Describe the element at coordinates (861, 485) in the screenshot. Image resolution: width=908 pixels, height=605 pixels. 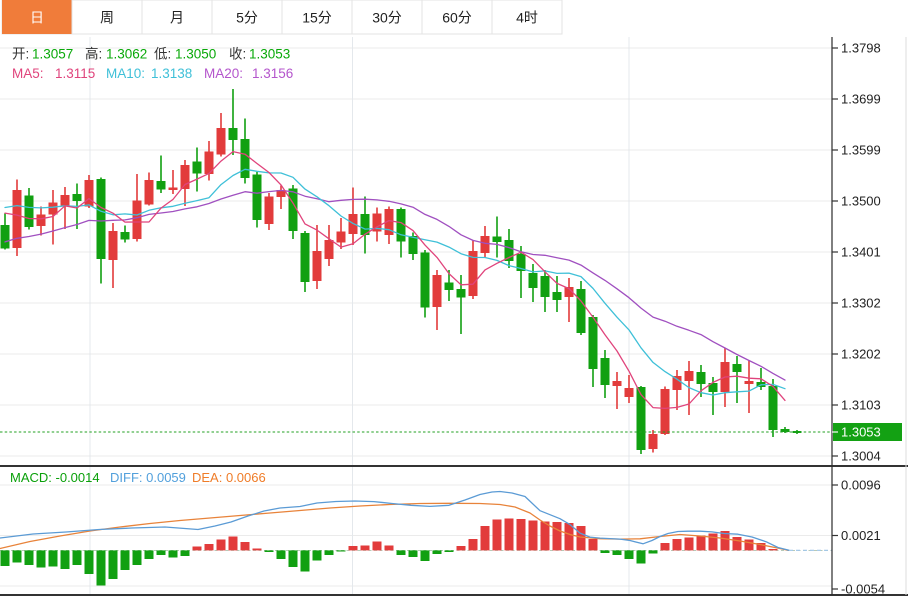
I see `svg-text: 0.0096` at that location.